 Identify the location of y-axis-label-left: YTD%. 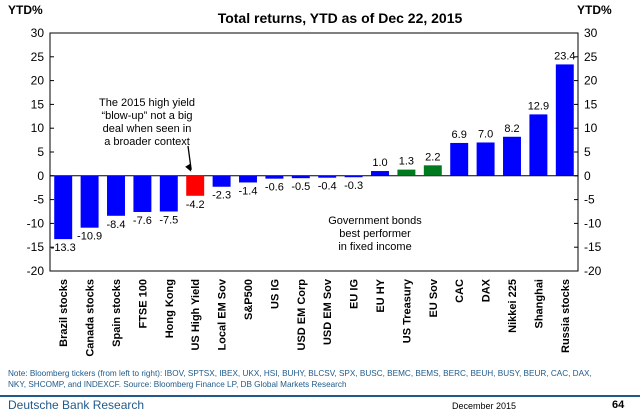
(25, 10).